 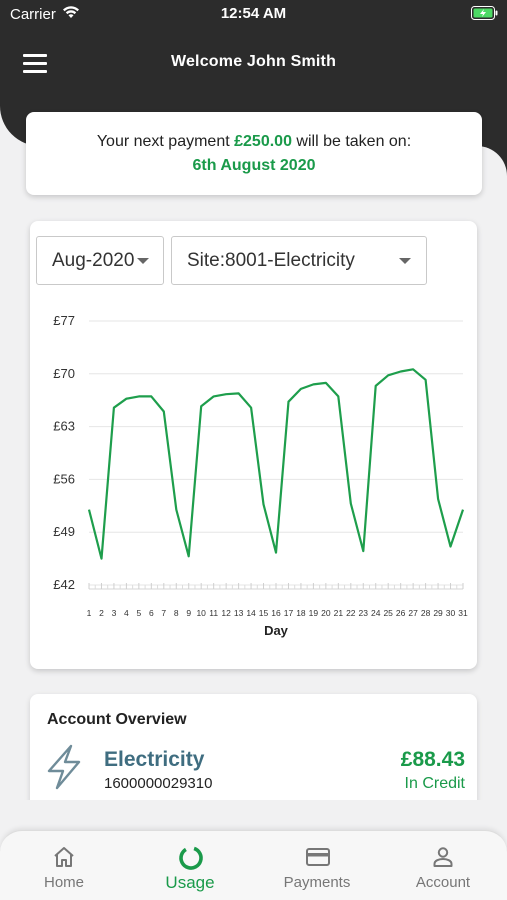 What do you see at coordinates (114, 613) in the screenshot?
I see `x-tick-label: 3` at bounding box center [114, 613].